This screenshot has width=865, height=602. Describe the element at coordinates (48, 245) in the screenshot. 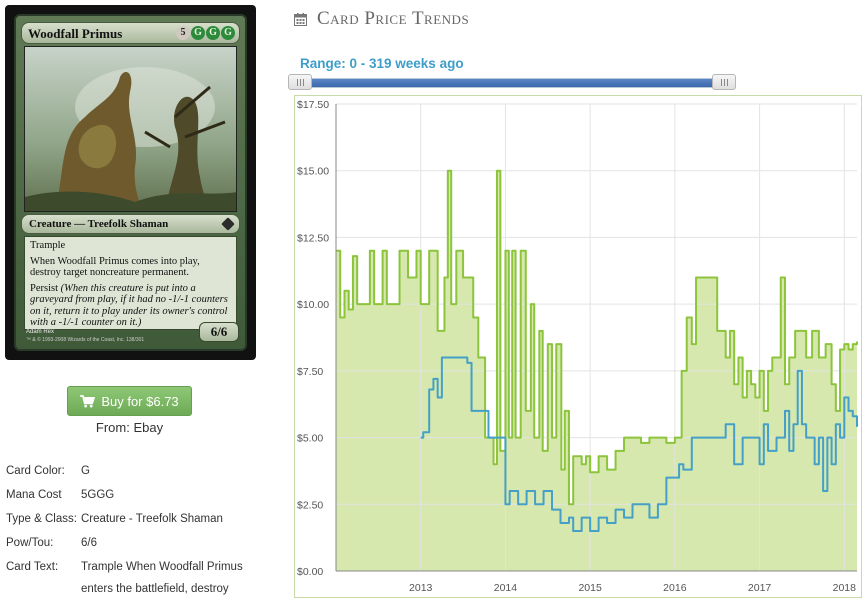

I see `card-rules-line: Trample` at that location.